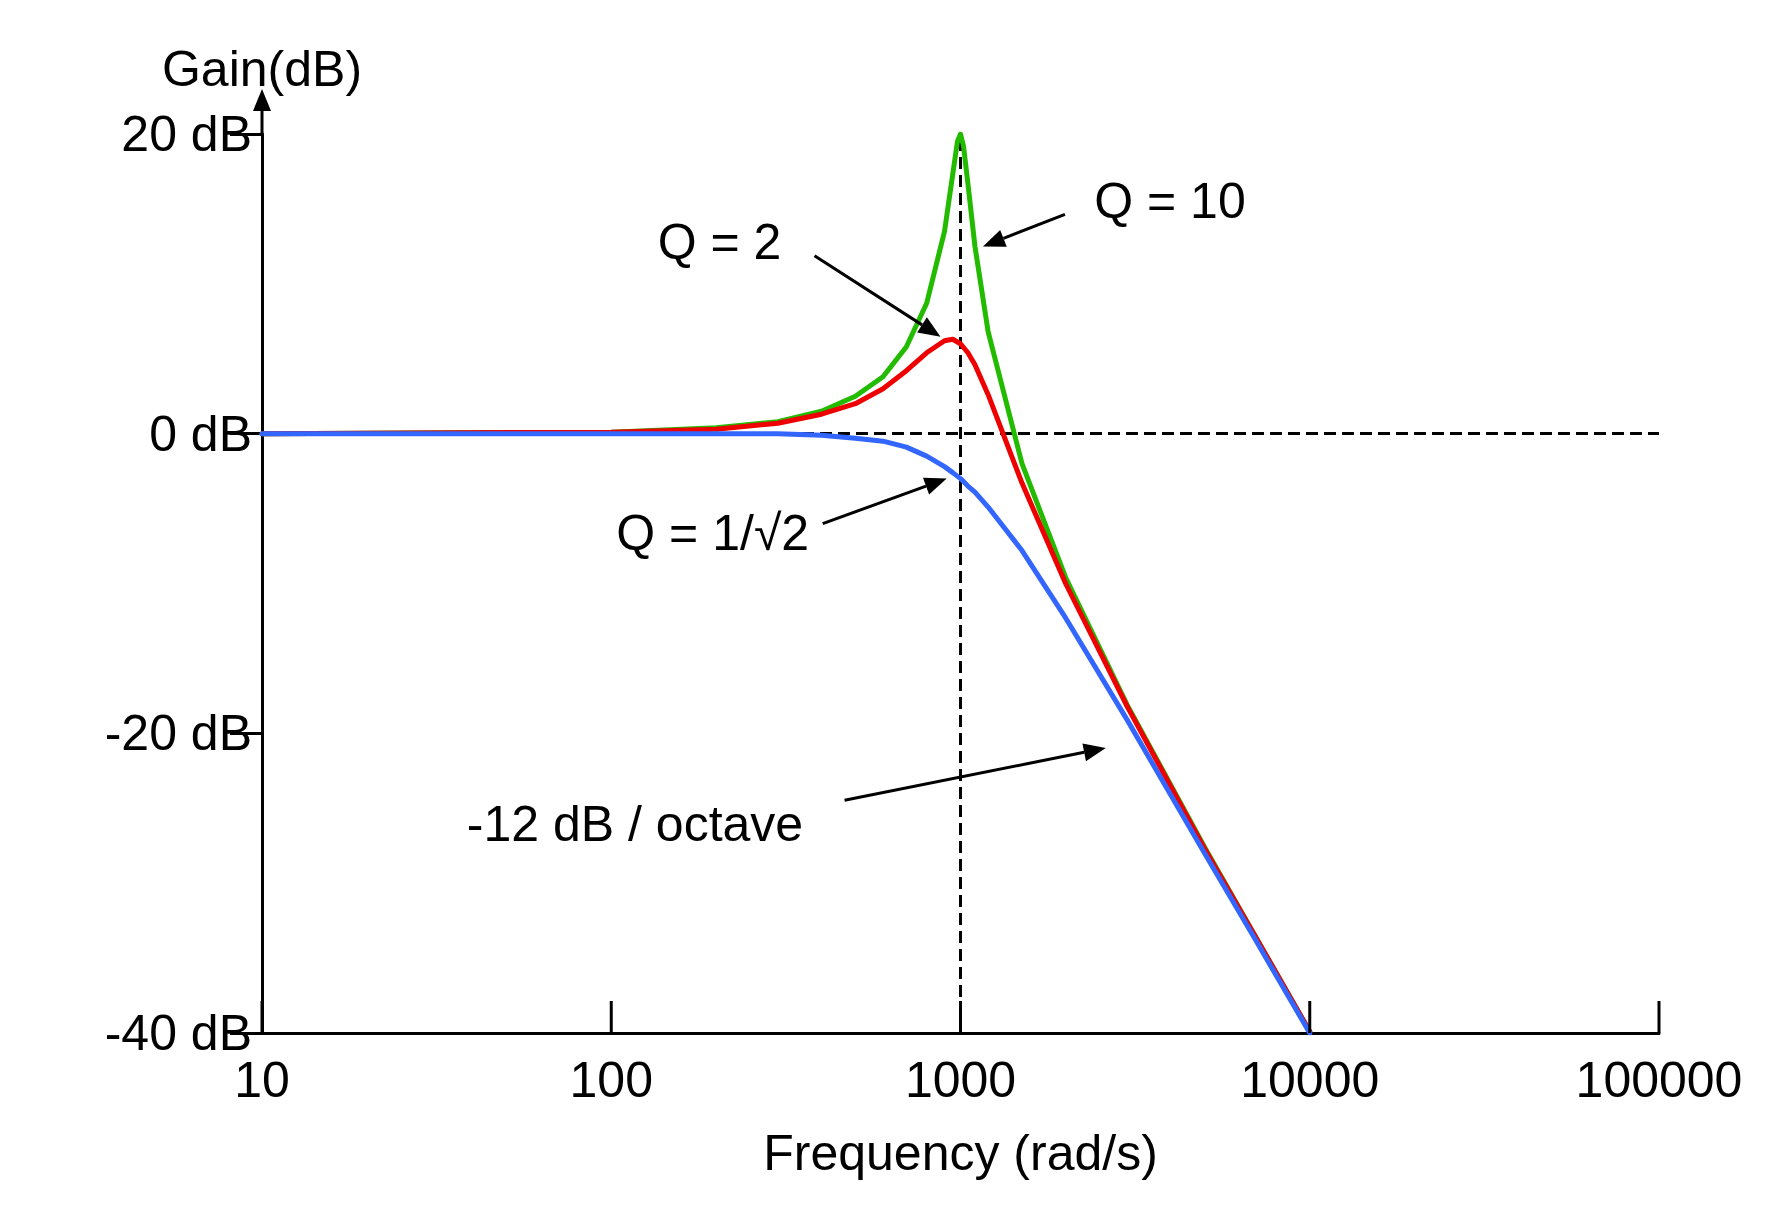 The width and height of the screenshot is (1778, 1210). I want to click on y-tick-label: 20 dB, so click(186, 134).